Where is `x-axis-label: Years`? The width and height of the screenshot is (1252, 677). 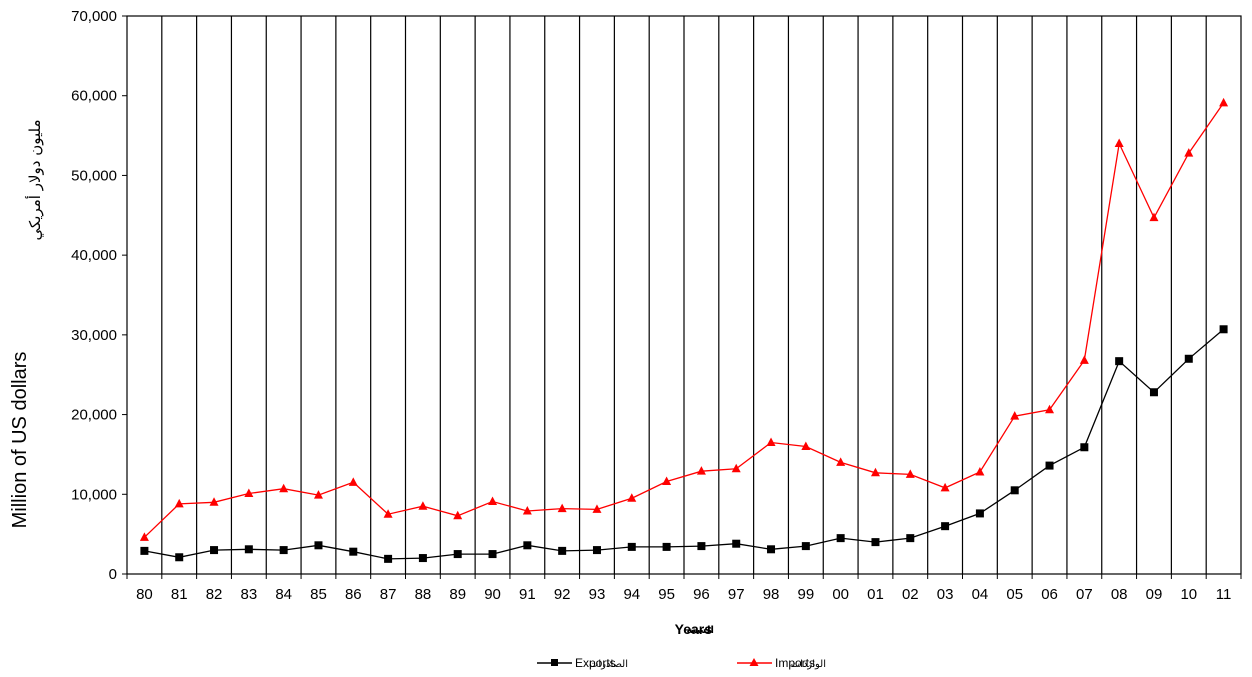 x-axis-label: Years is located at coordinates (694, 629).